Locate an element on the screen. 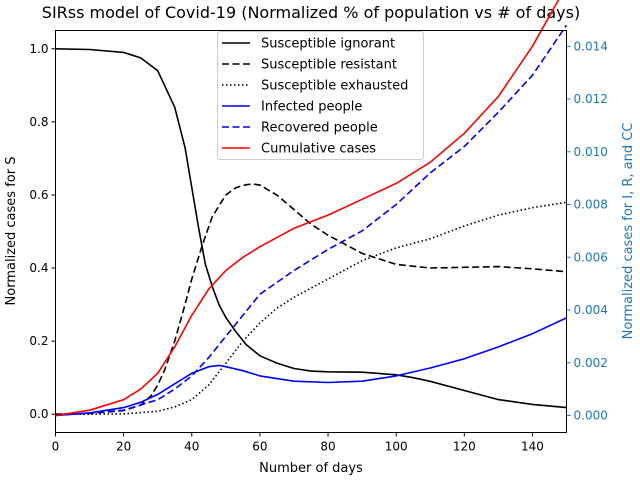 The height and width of the screenshot is (480, 640). x-tick-label: 80 is located at coordinates (327, 447).